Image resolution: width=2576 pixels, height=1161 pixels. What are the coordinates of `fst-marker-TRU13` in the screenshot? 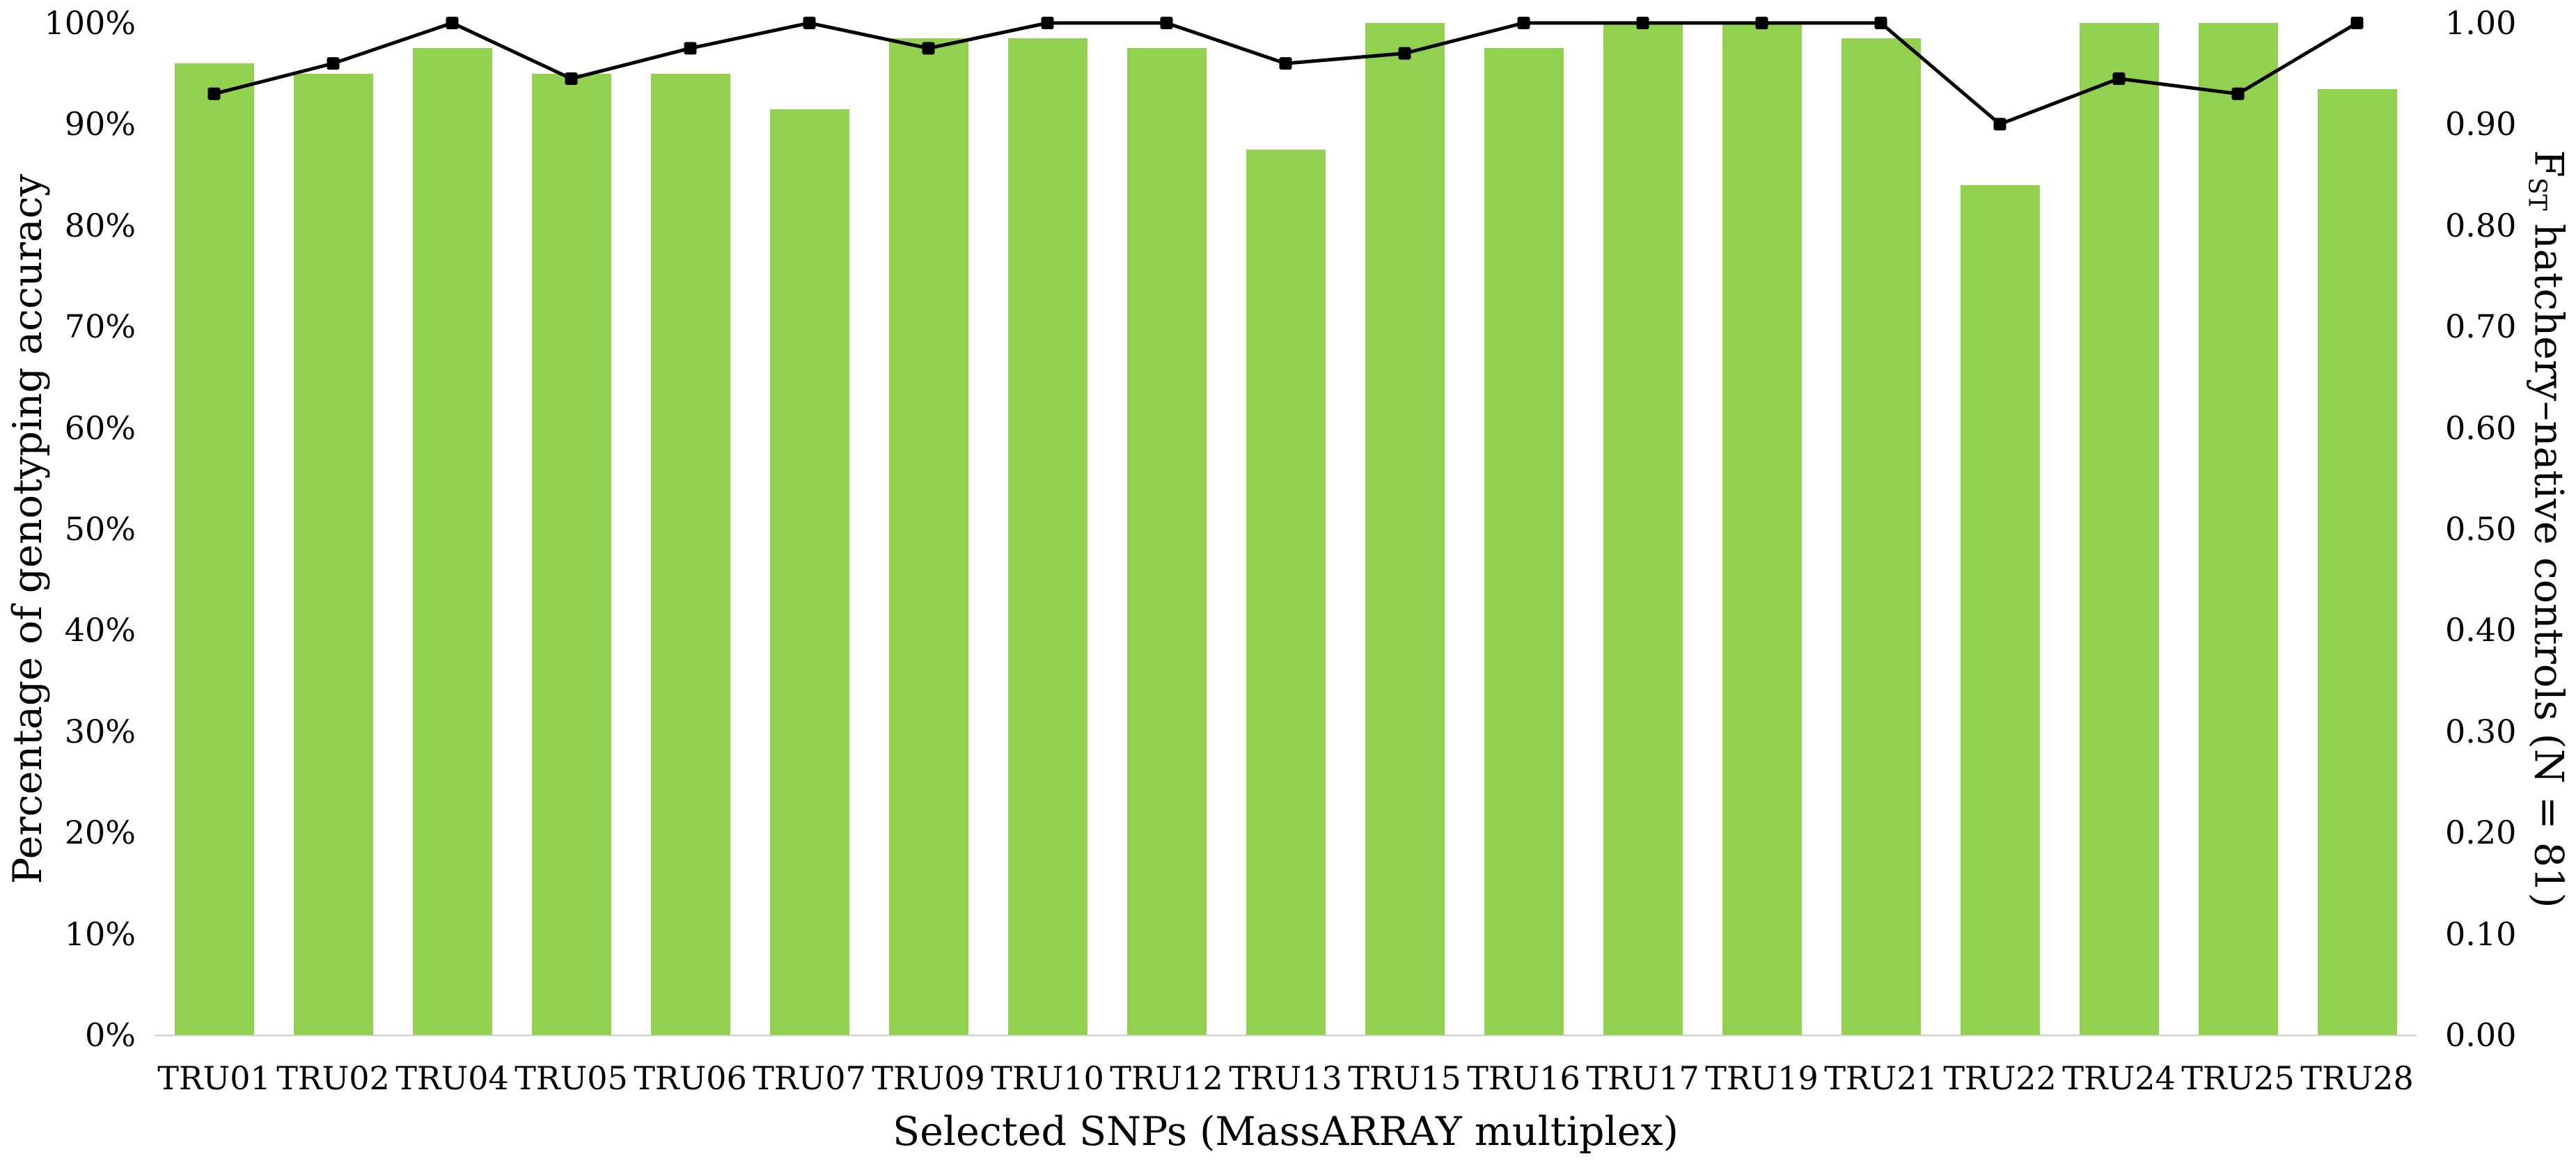 It's located at (1285, 63).